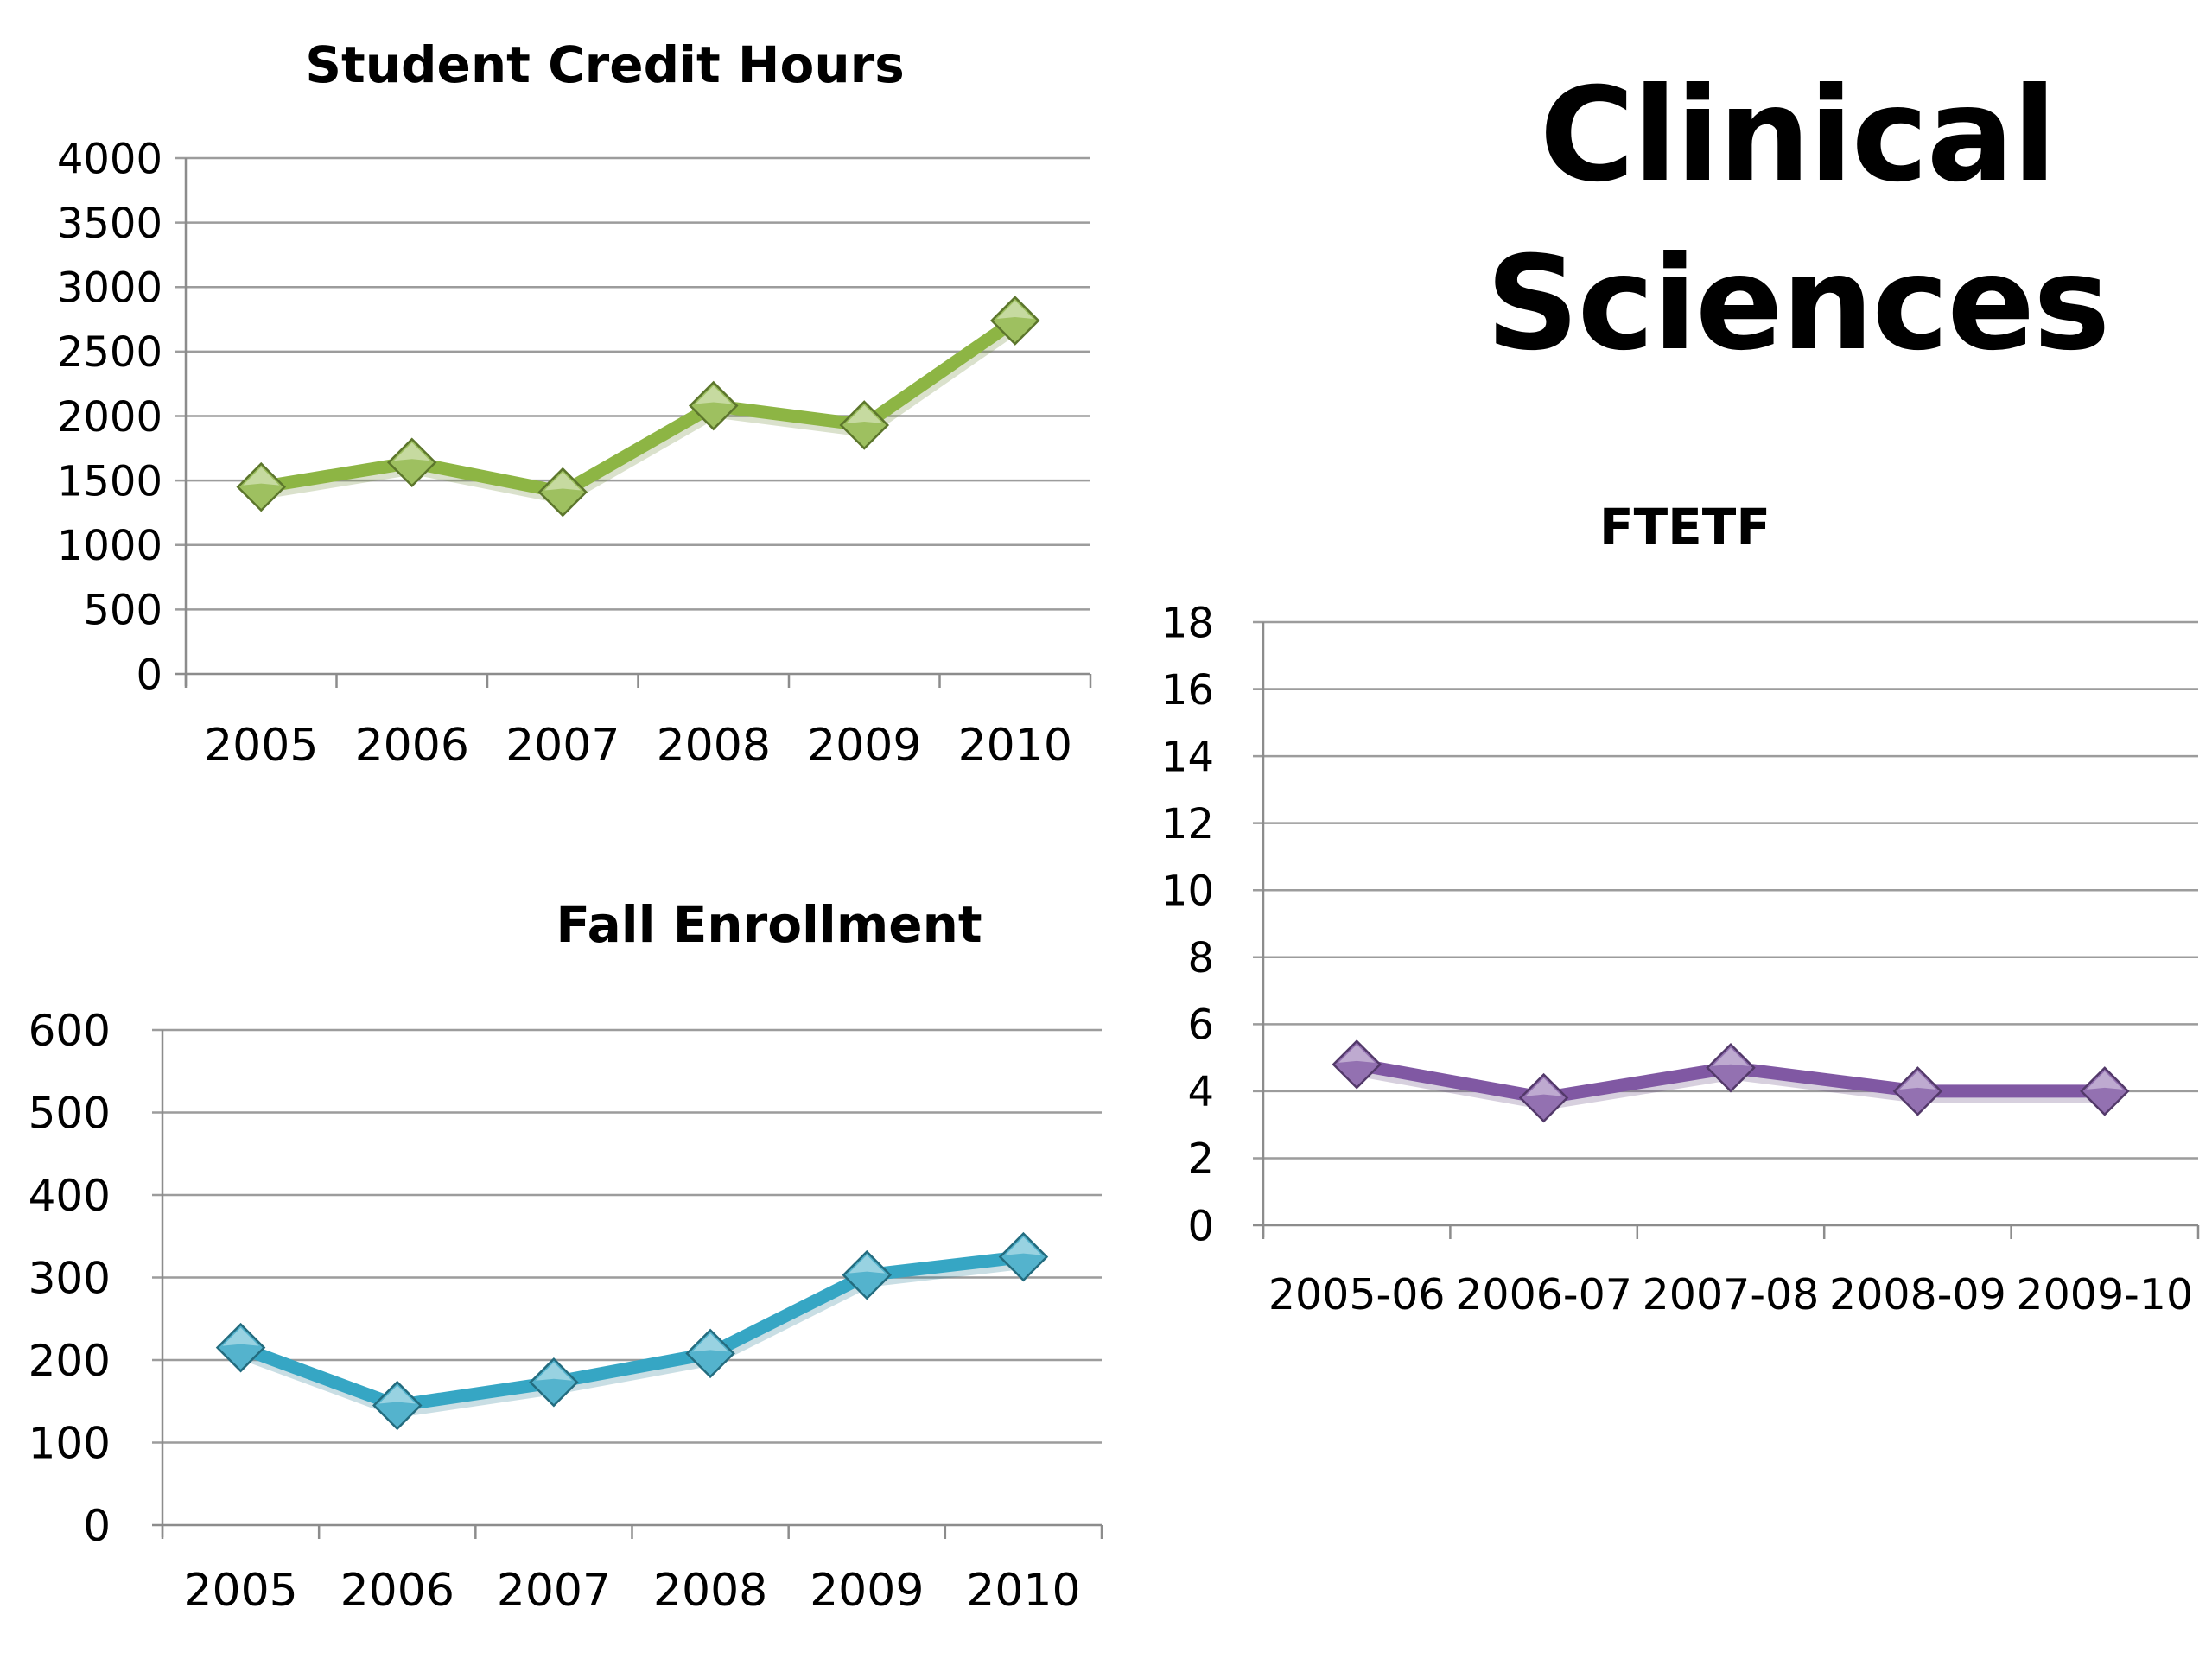  I want to click on y-tick-label: 12, so click(1187, 824).